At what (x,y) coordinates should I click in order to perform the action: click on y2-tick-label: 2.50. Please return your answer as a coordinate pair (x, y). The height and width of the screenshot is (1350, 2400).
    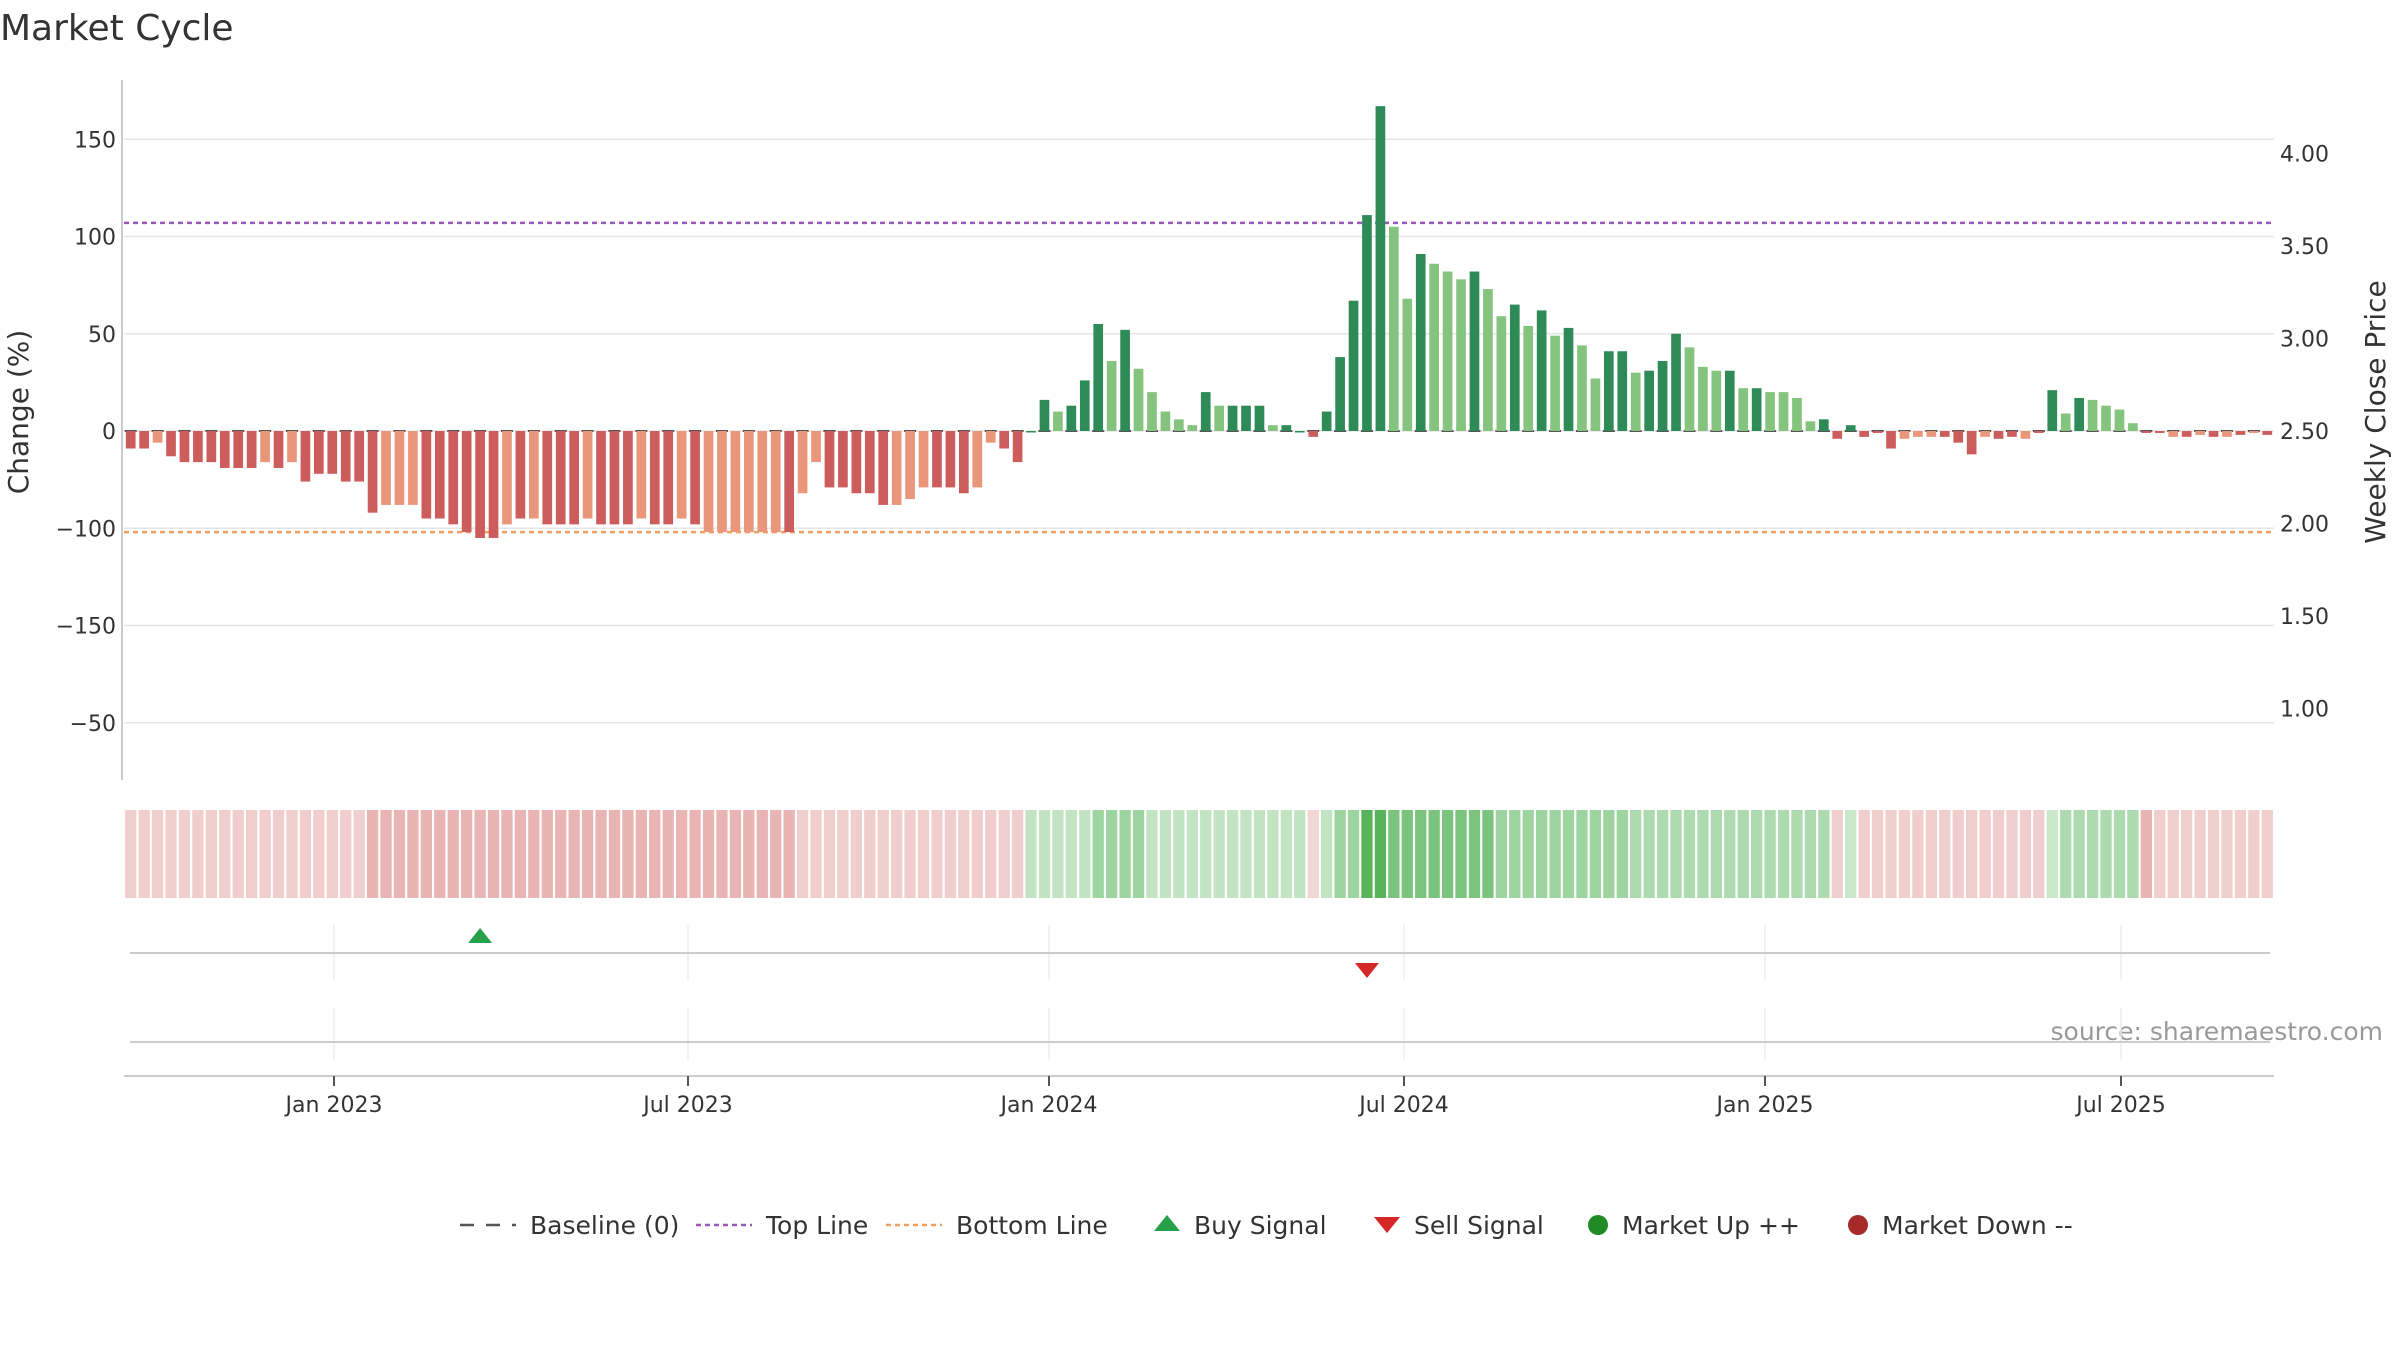
    Looking at the image, I should click on (2304, 432).